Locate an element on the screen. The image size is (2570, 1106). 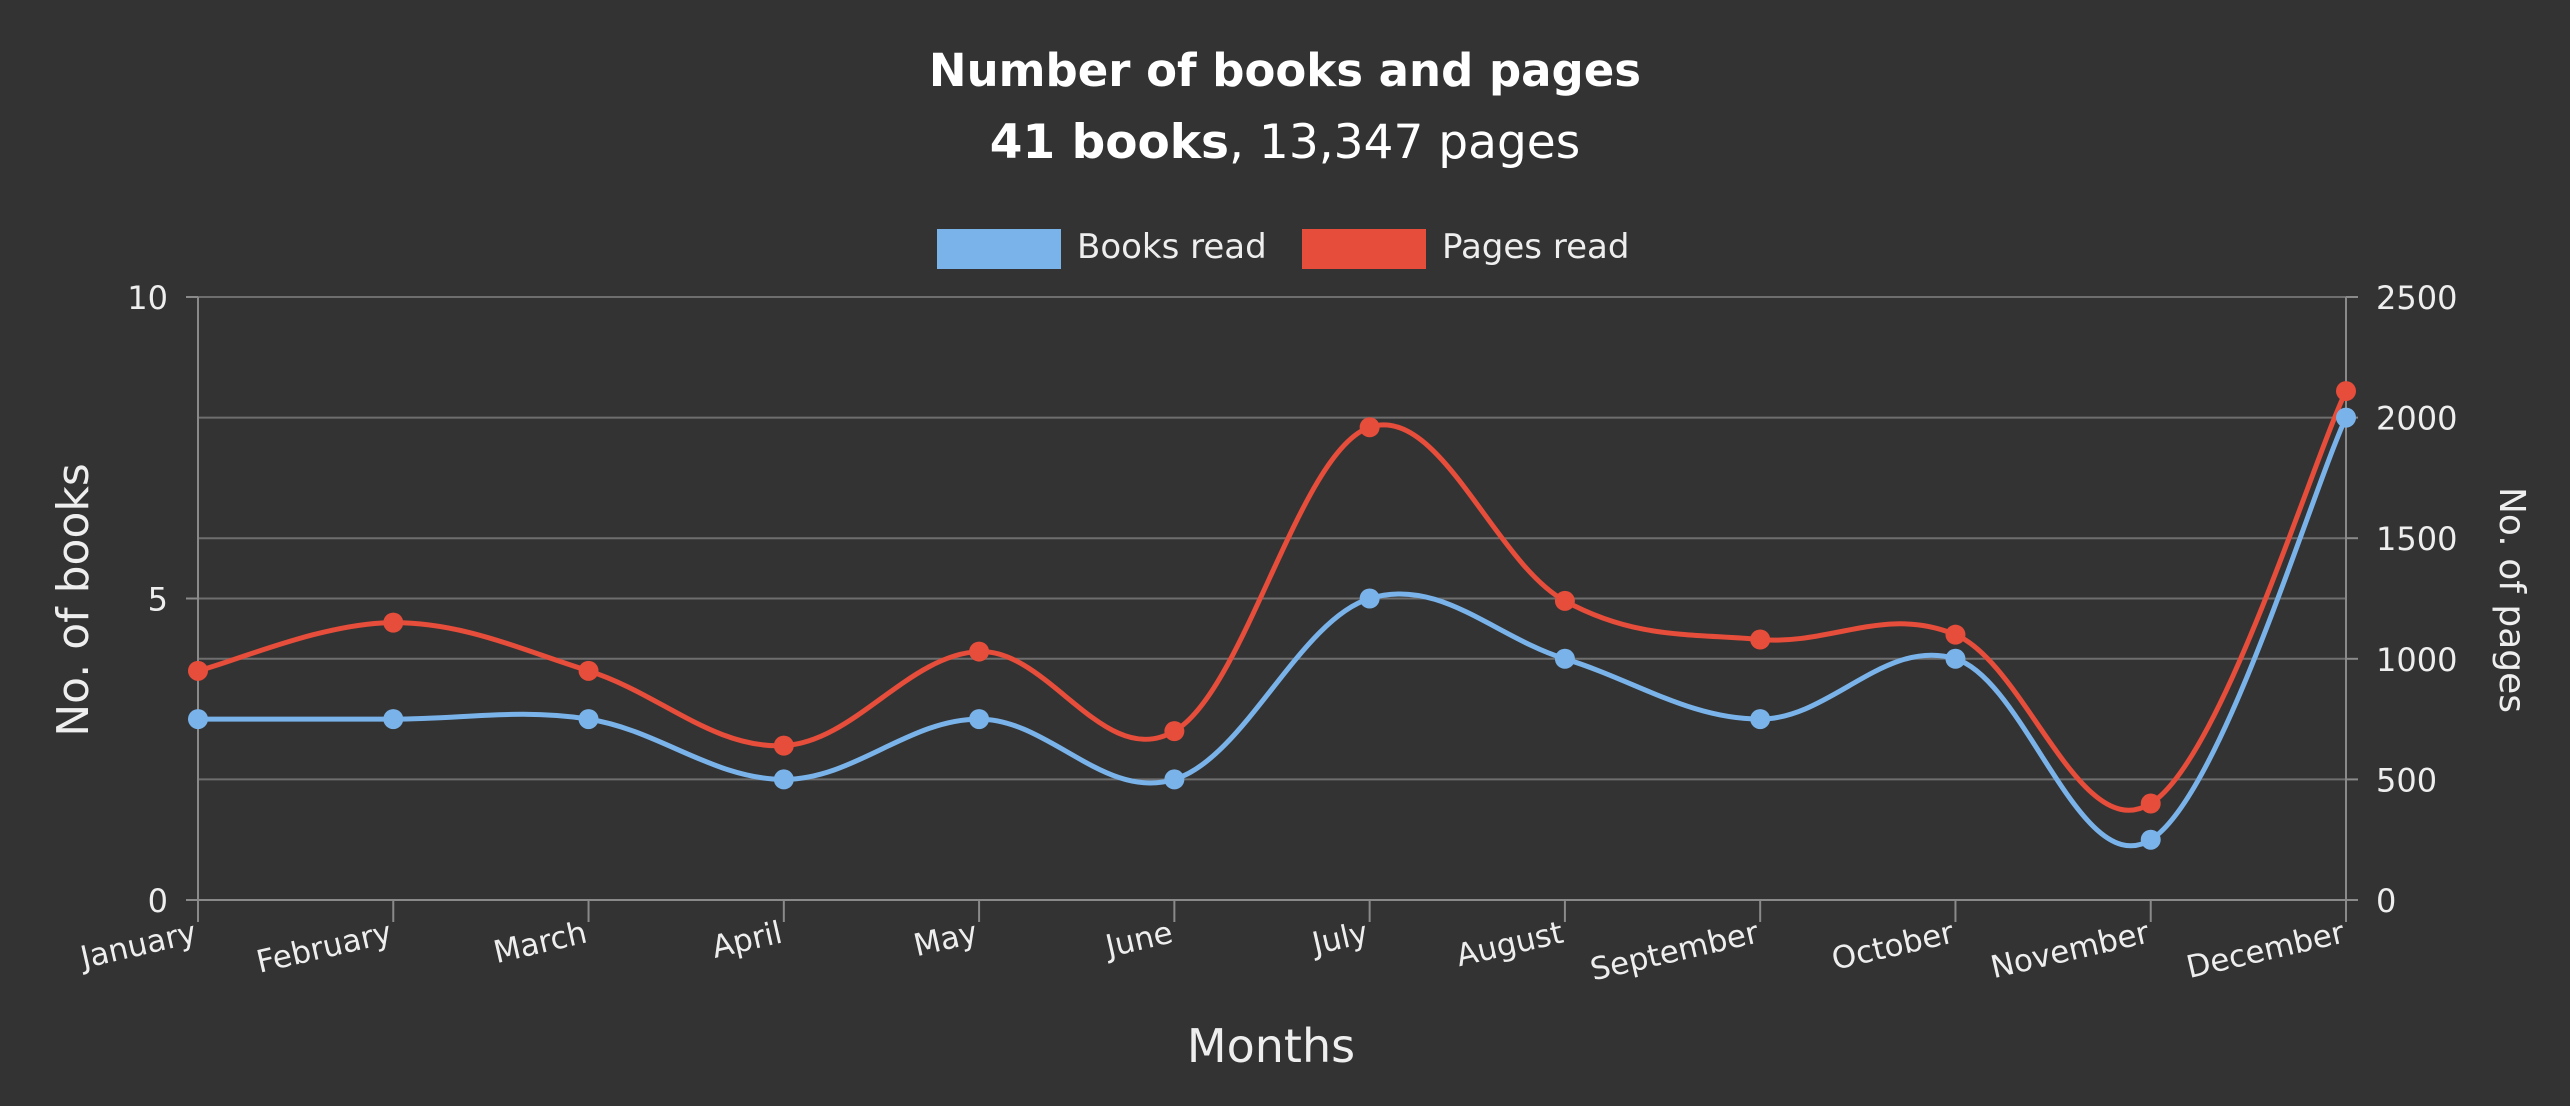
point-books-read-december is located at coordinates (2346, 417).